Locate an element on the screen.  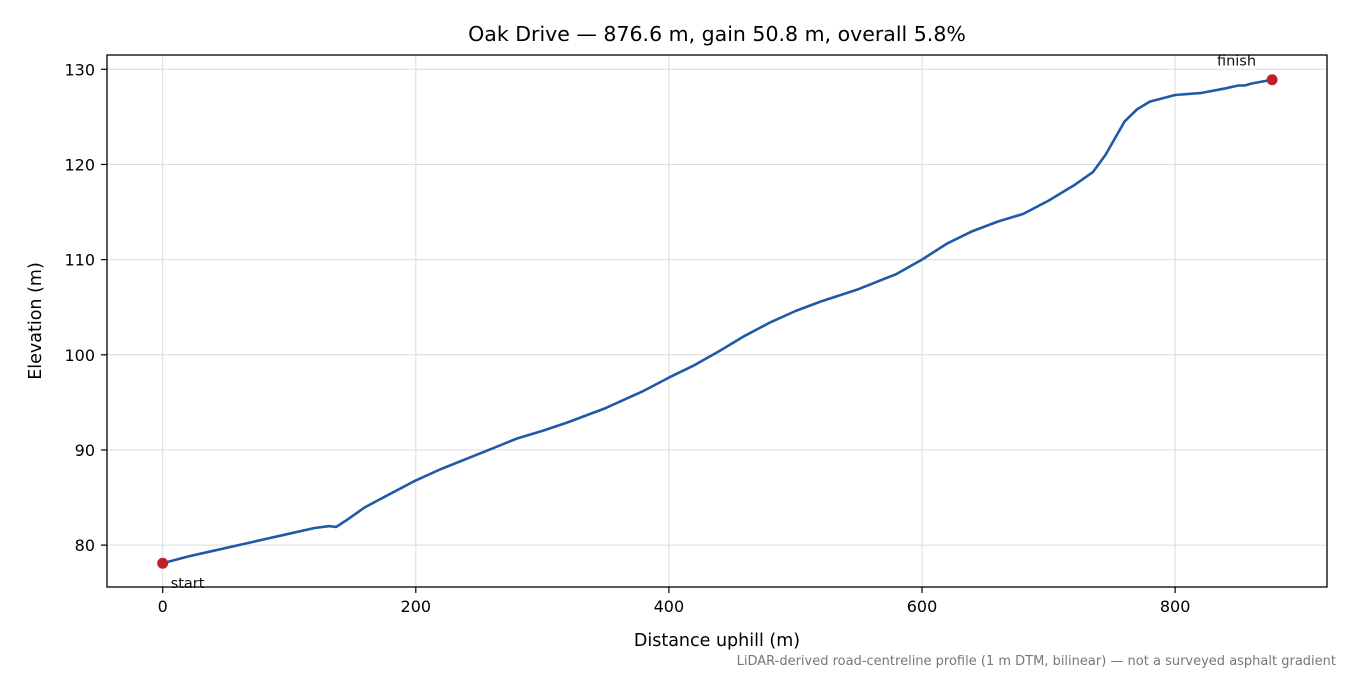
x-tick-label: 400 is located at coordinates (669, 606).